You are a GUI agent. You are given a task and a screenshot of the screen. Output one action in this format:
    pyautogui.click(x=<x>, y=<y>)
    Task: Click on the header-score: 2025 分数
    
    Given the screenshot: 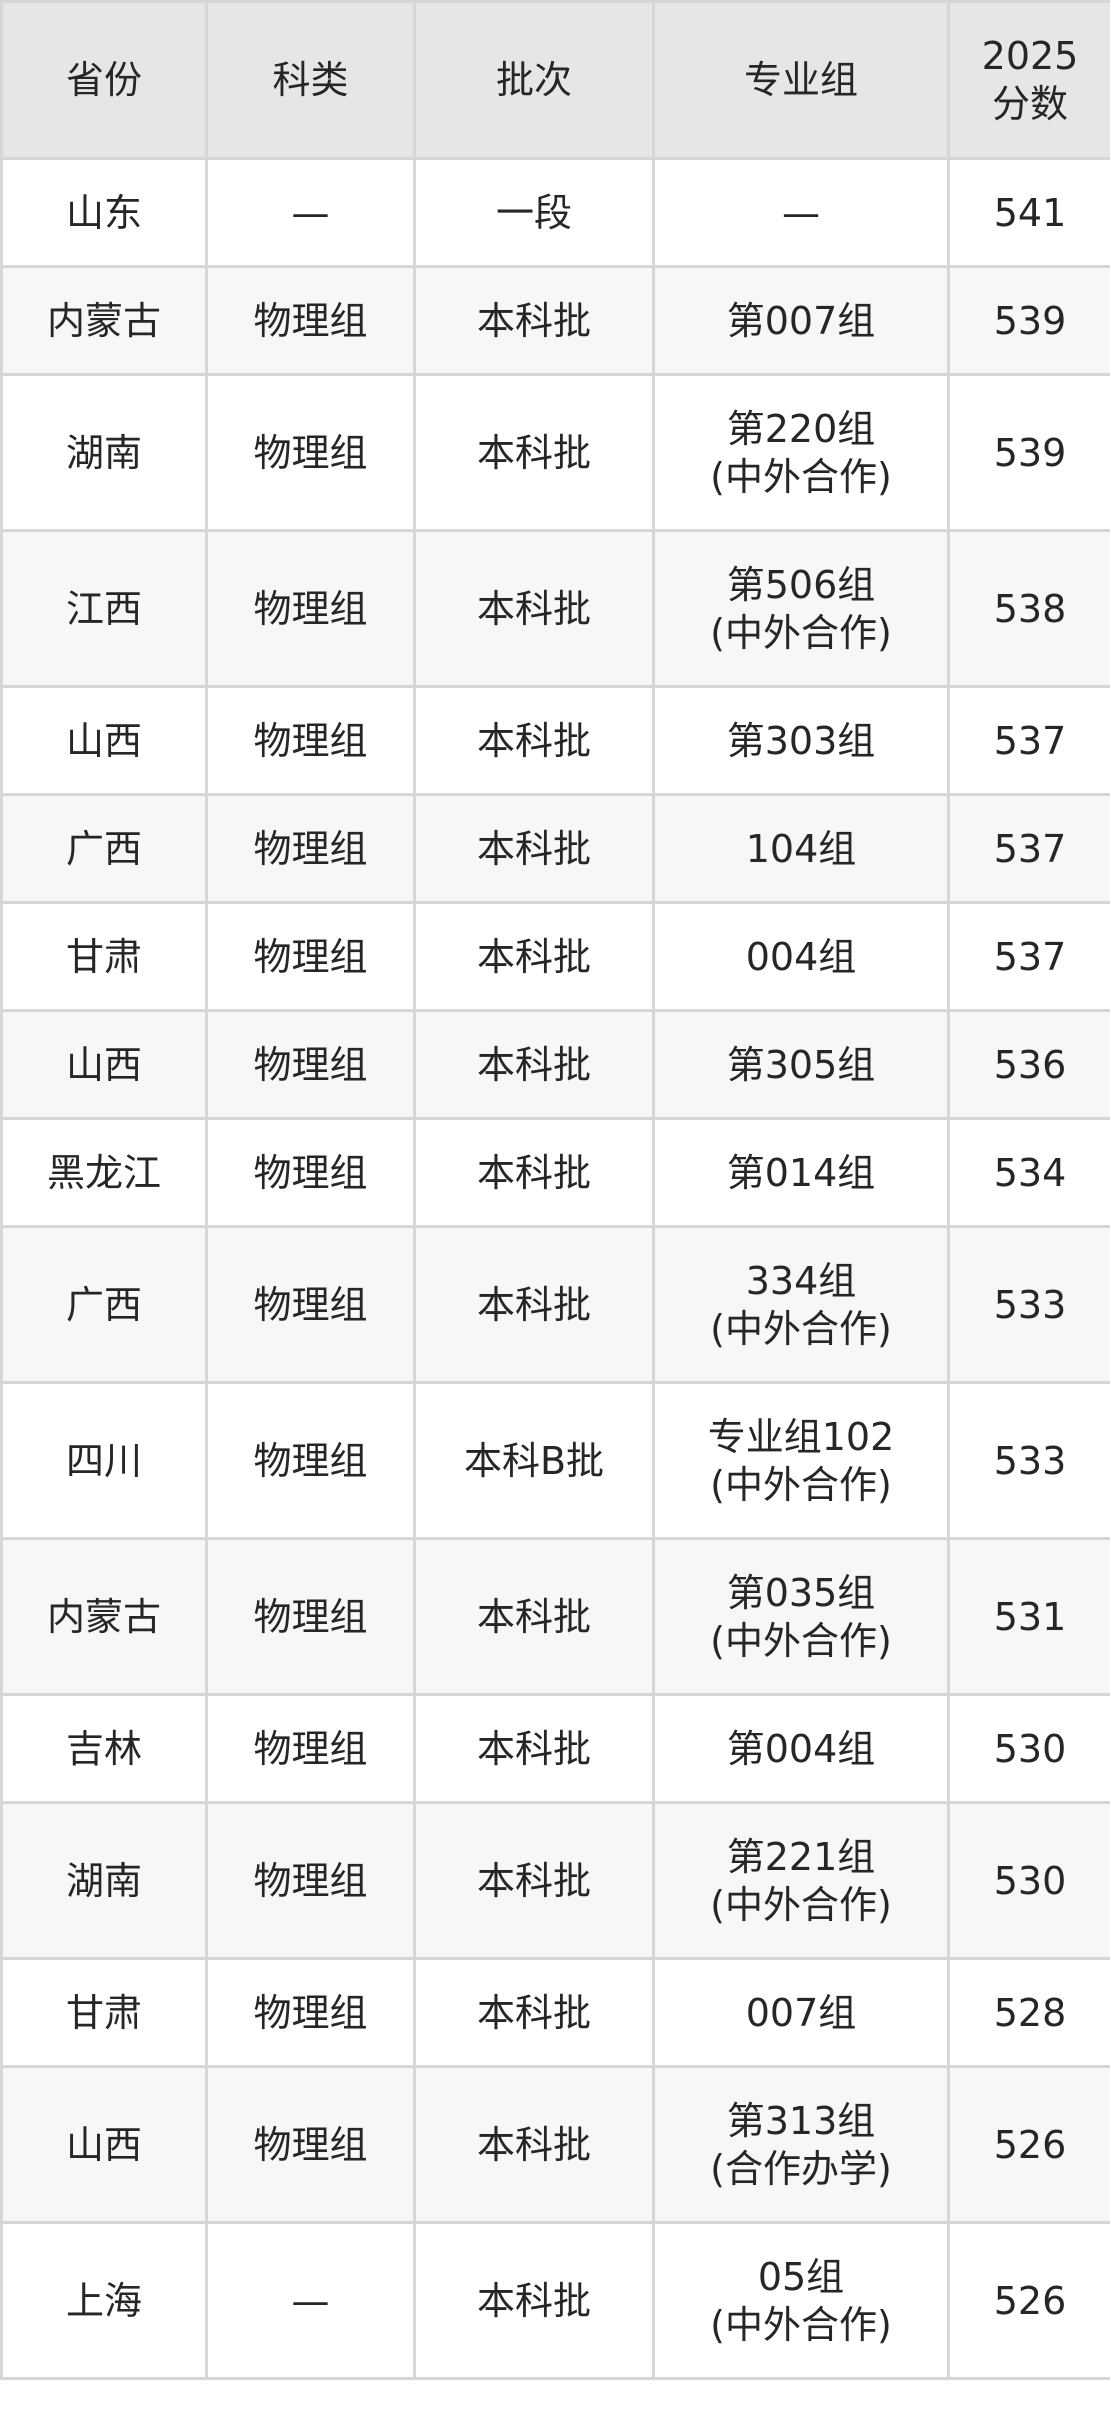 What is the action you would take?
    pyautogui.click(x=1028, y=80)
    